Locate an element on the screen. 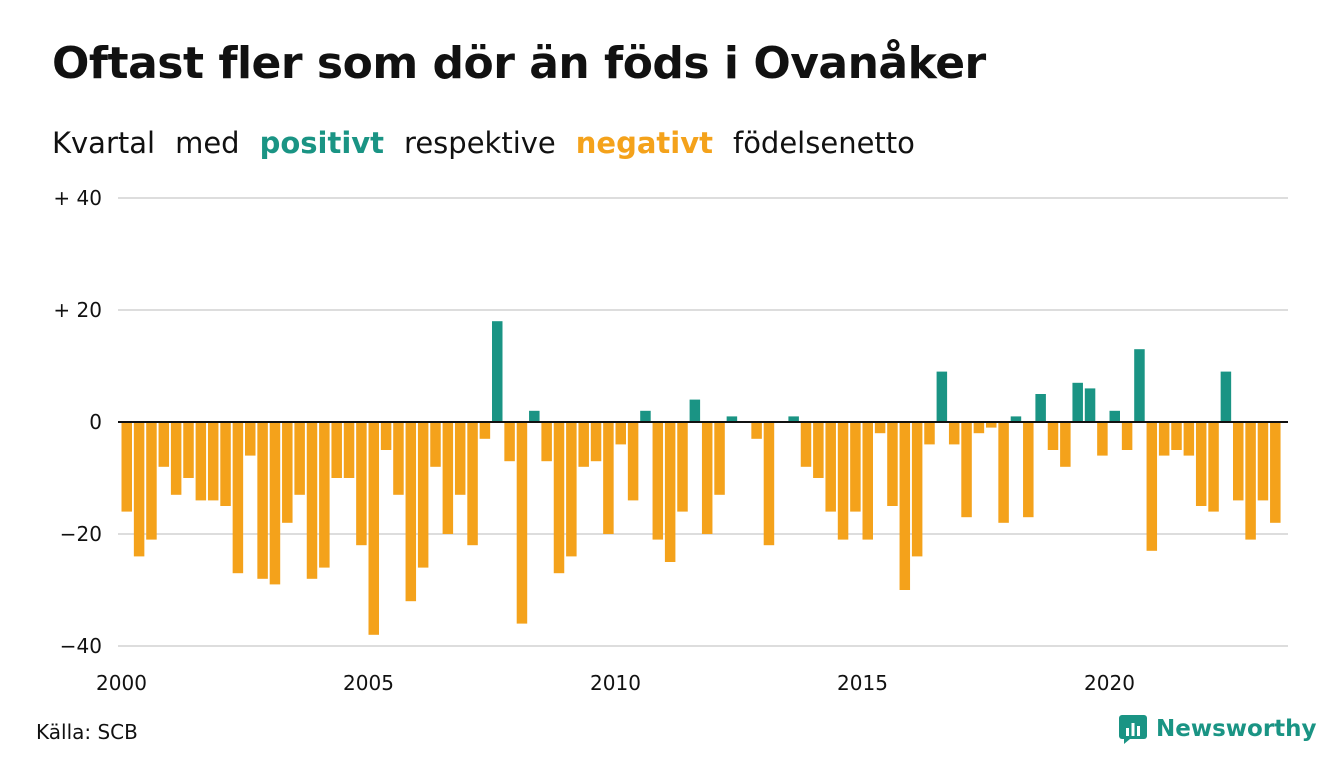 Image resolution: width=1340 pixels, height=780 pixels. brand-name: Newsworthy is located at coordinates (1236, 729).